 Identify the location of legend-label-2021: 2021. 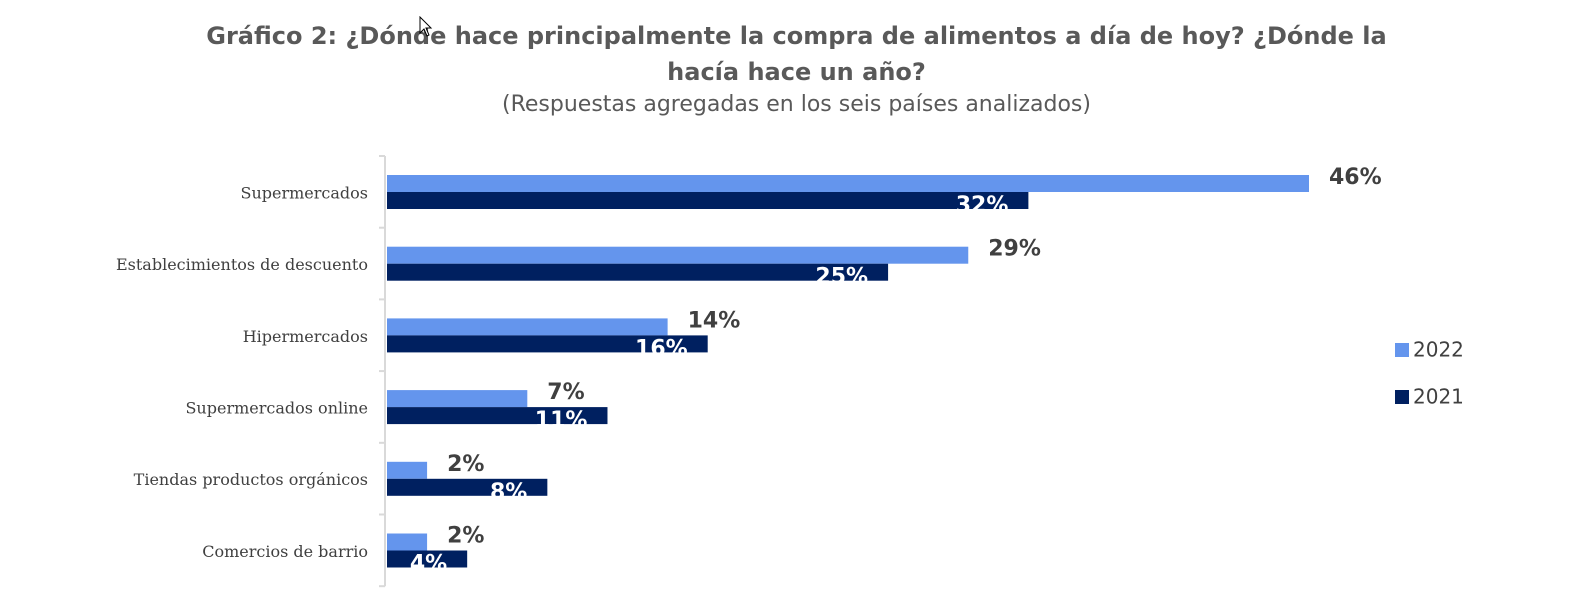
(1438, 397).